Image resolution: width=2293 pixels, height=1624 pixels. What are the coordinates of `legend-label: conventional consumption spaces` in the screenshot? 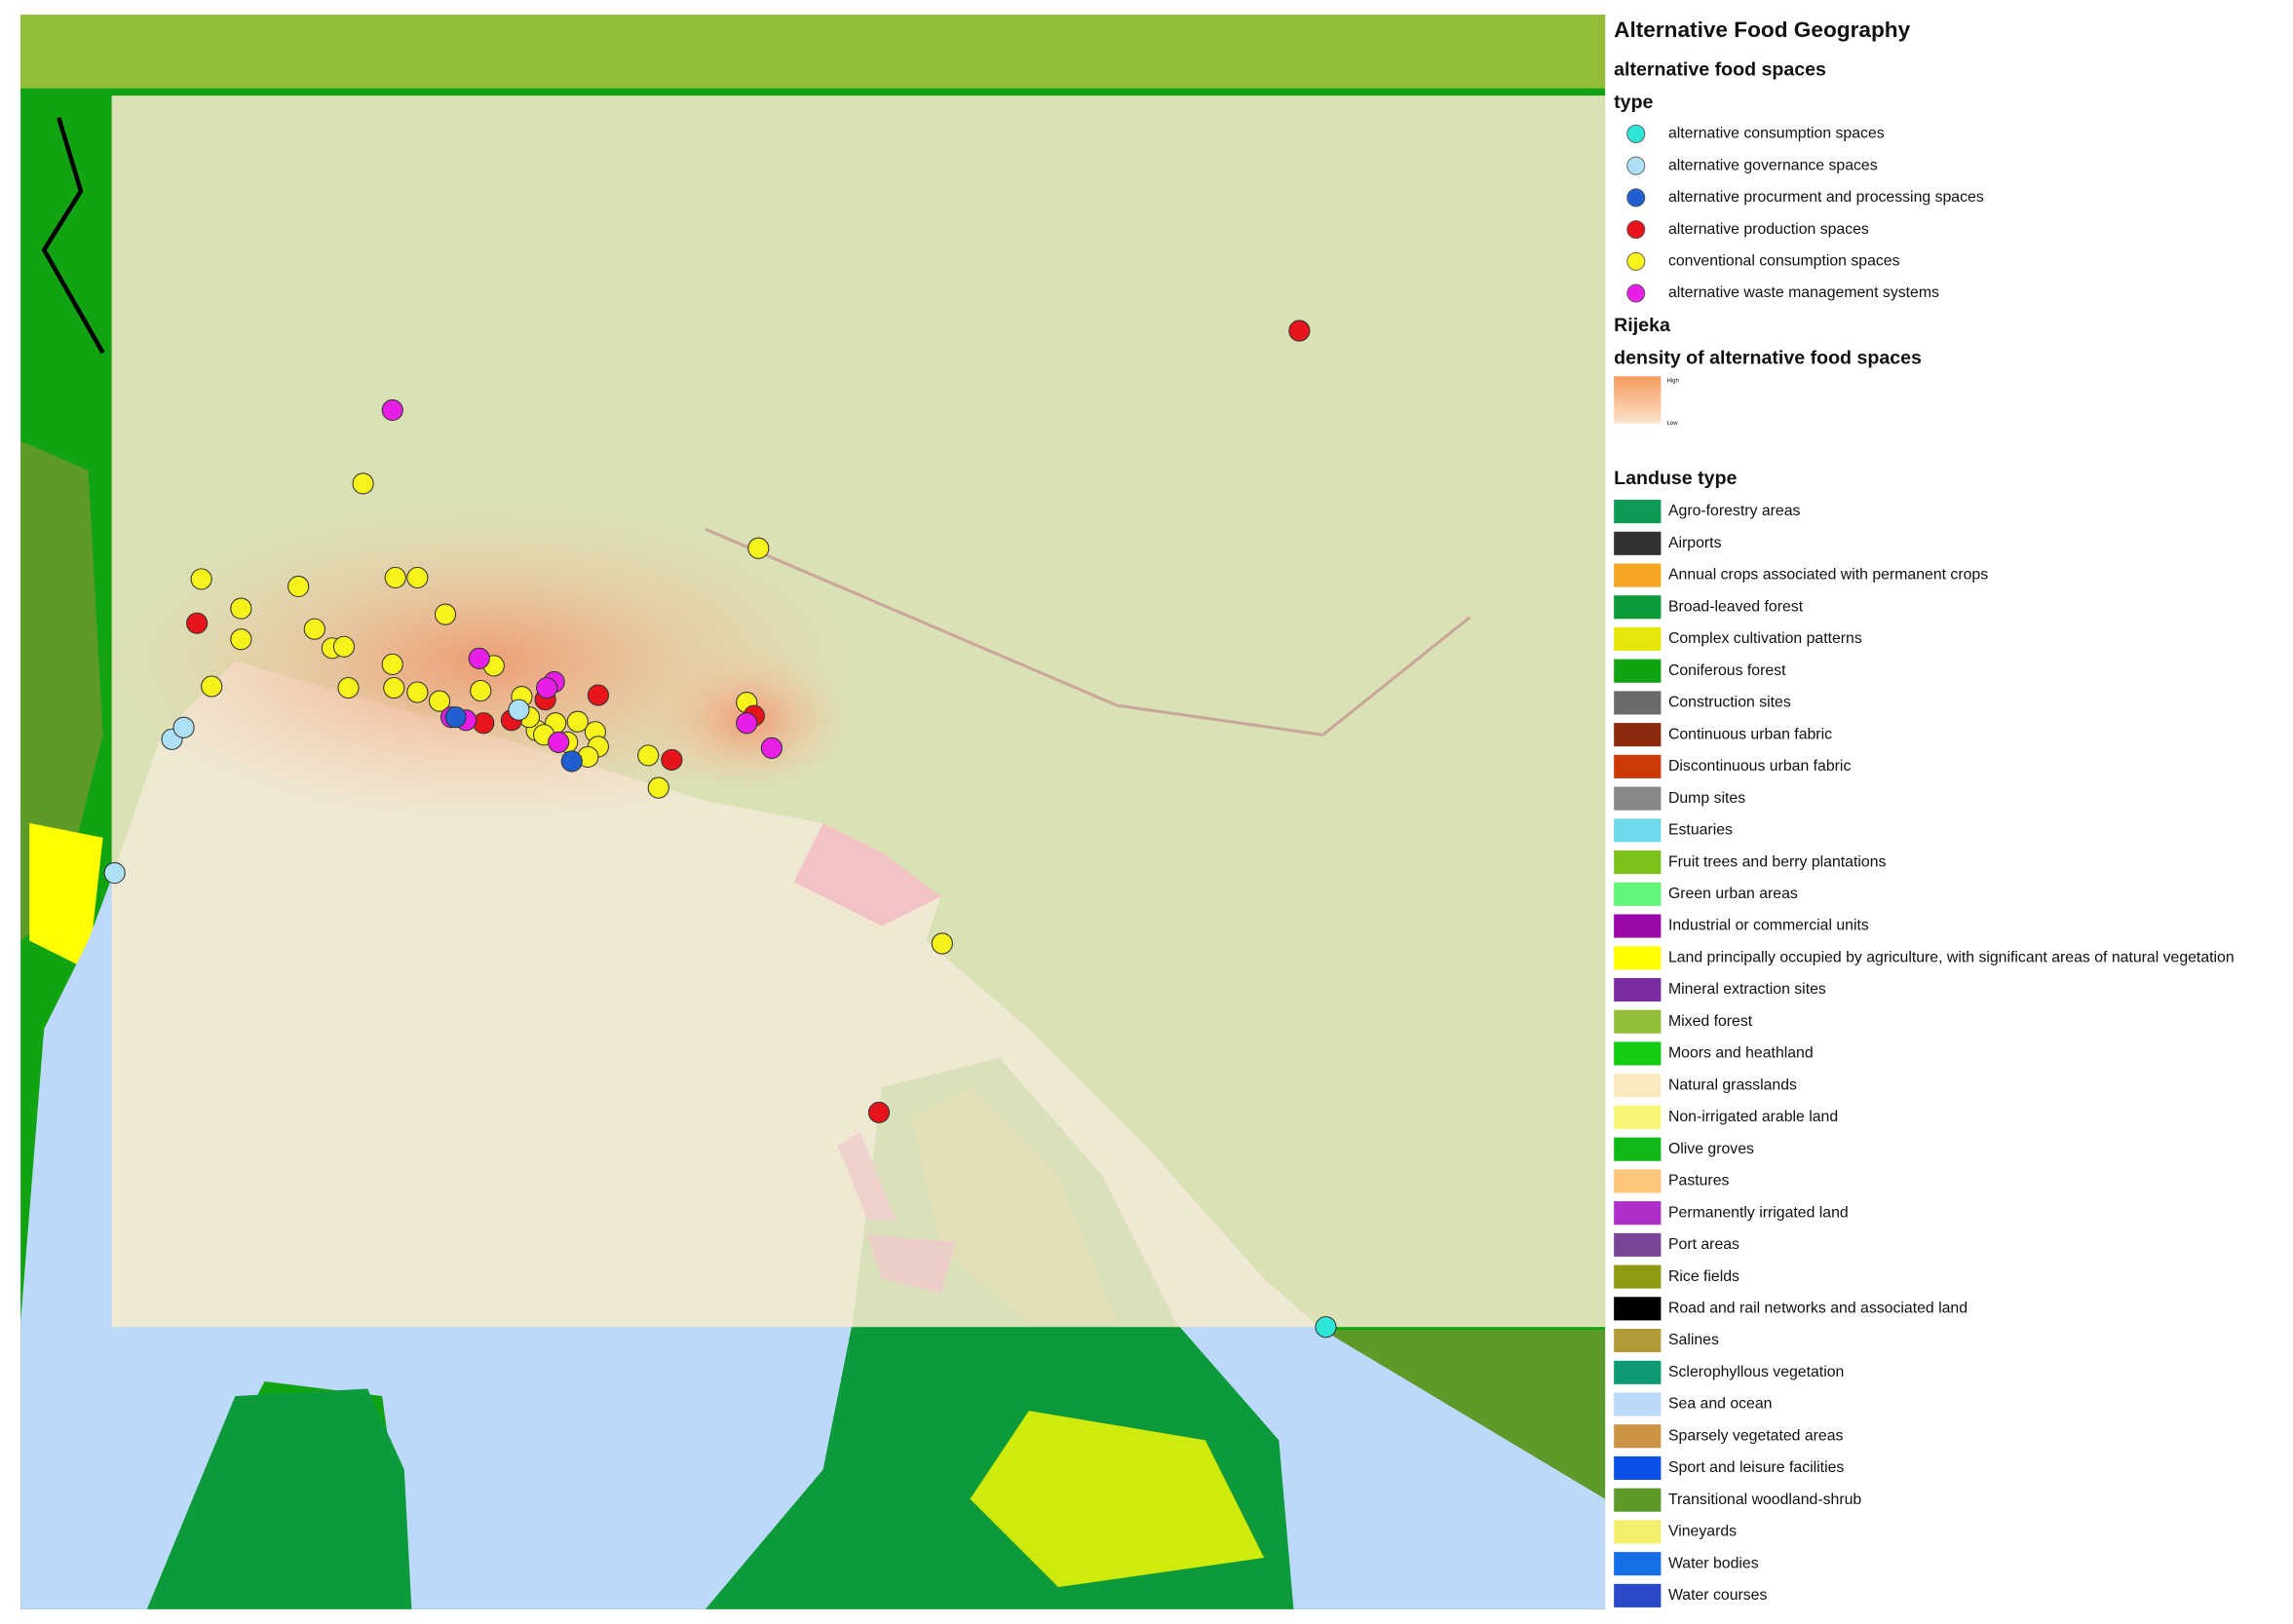 It's located at (1784, 261).